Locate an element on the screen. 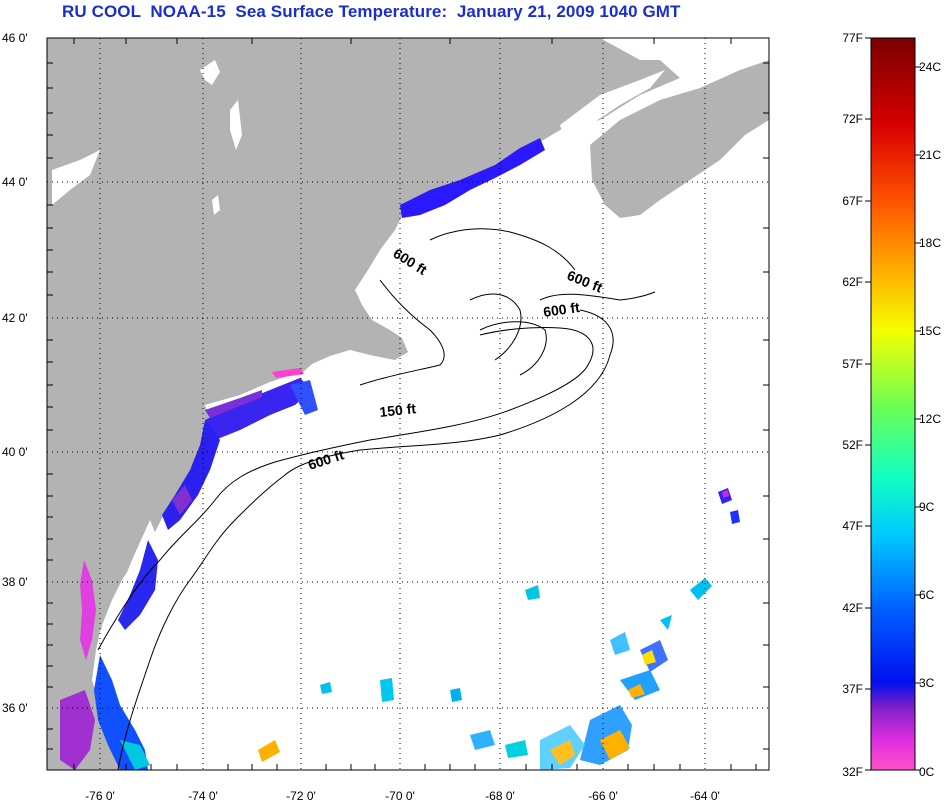  lon-tick-label: -68 0' is located at coordinates (500, 796).